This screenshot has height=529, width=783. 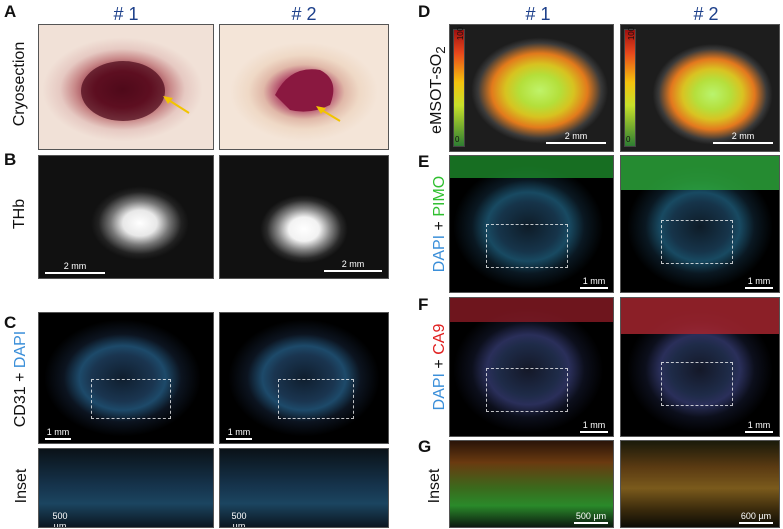 What do you see at coordinates (628, 139) in the screenshot?
I see `so2-colorbar-min-2: 0` at bounding box center [628, 139].